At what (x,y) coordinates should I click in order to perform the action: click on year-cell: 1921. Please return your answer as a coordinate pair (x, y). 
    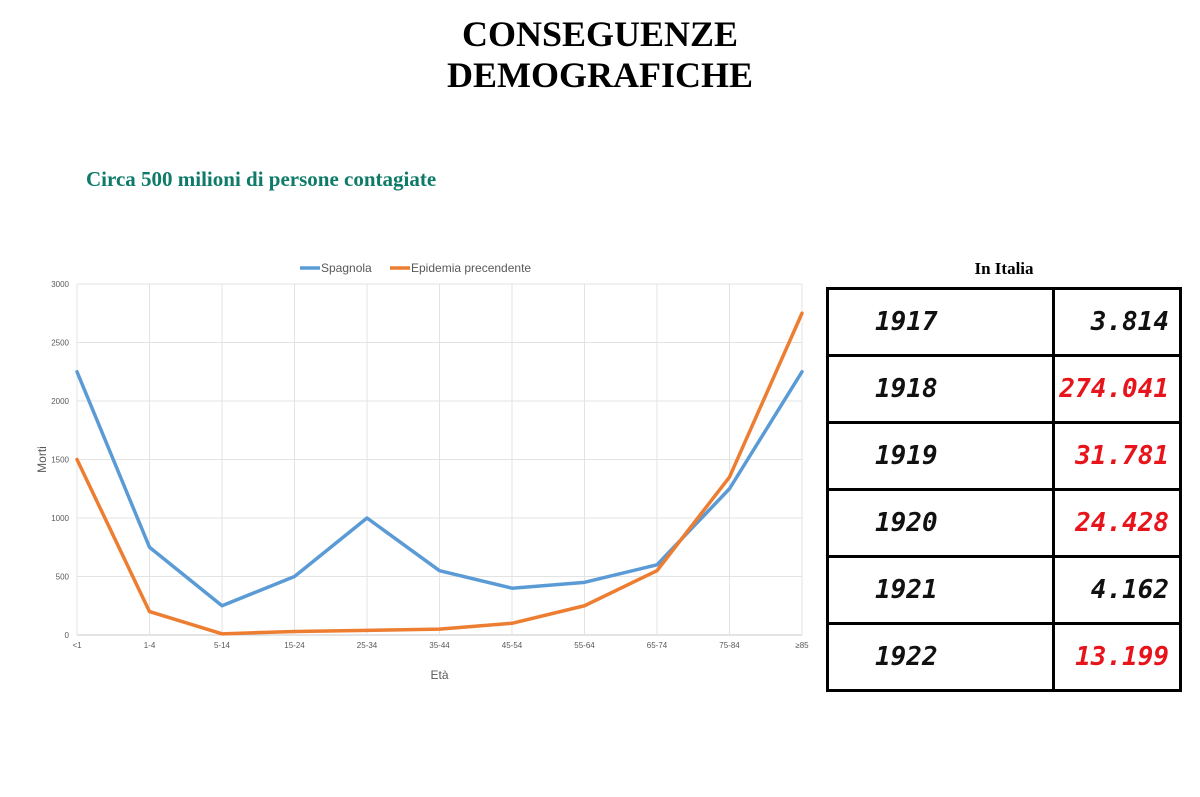
    Looking at the image, I should click on (940, 590).